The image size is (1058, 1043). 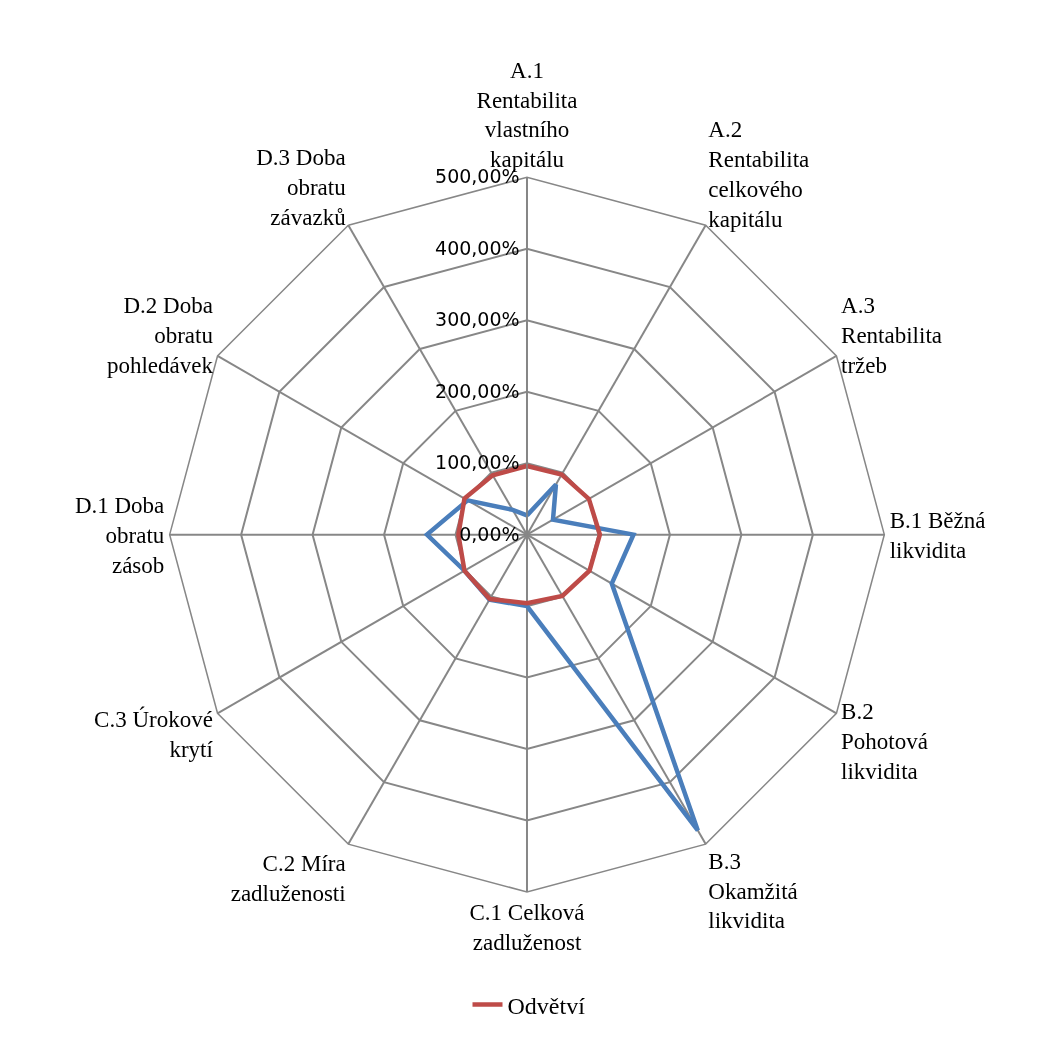 I want to click on spoke-label: A.3 Rentabilita tržeb, so click(x=891, y=335).